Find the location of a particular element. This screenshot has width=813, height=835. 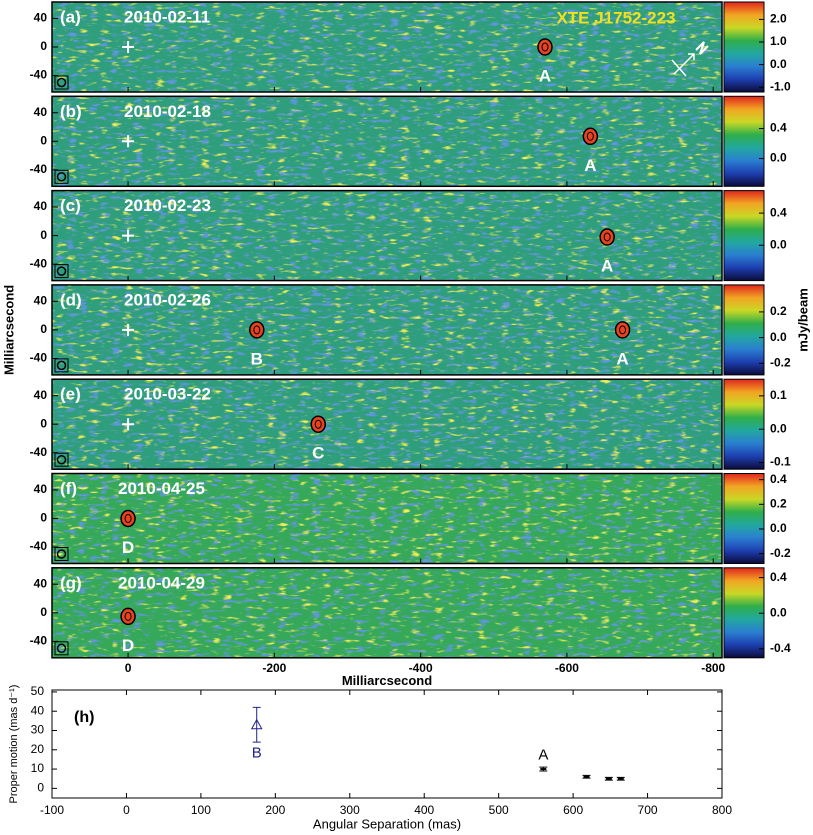

panel-date: 2010-02-26 is located at coordinates (167, 299).